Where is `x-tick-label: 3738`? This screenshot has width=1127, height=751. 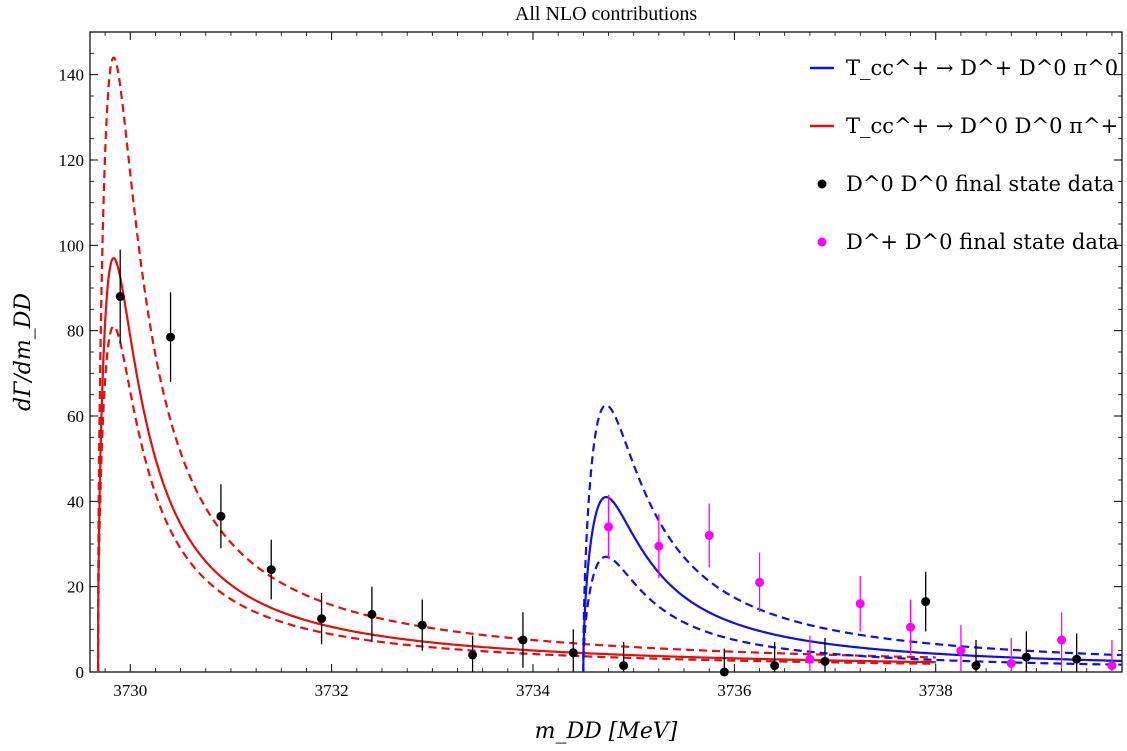
x-tick-label: 3738 is located at coordinates (936, 690).